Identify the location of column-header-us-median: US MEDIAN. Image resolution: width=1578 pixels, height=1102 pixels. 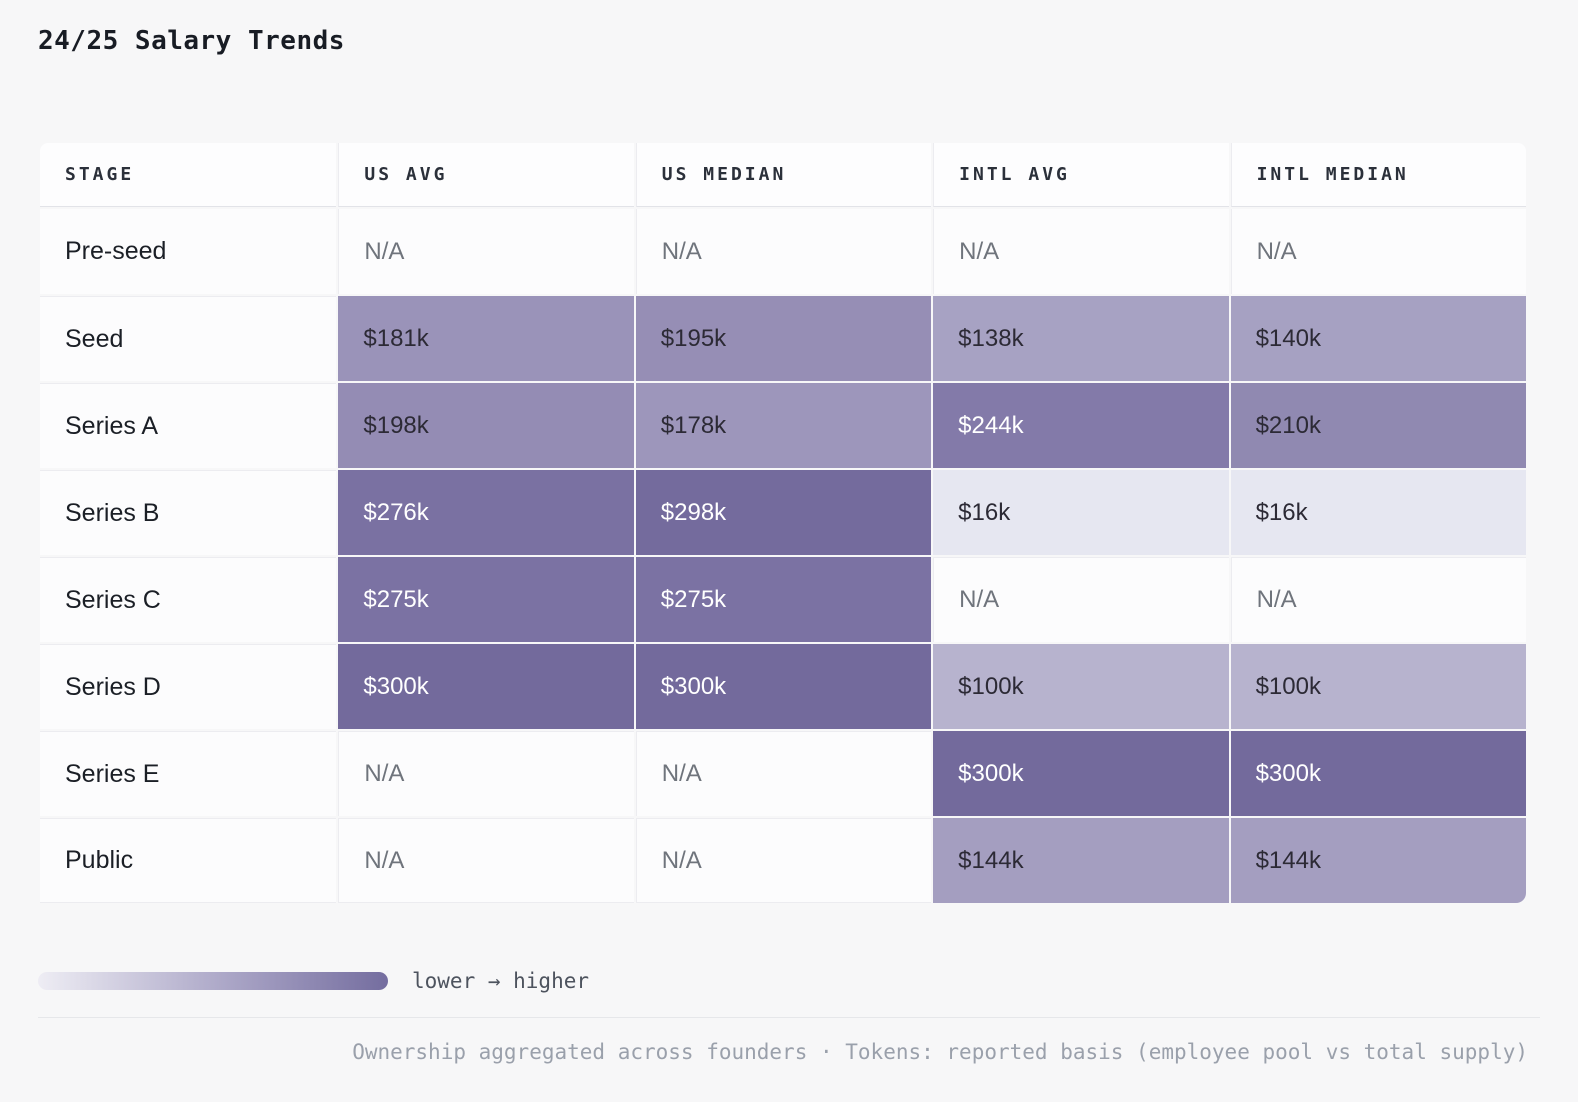
(783, 175).